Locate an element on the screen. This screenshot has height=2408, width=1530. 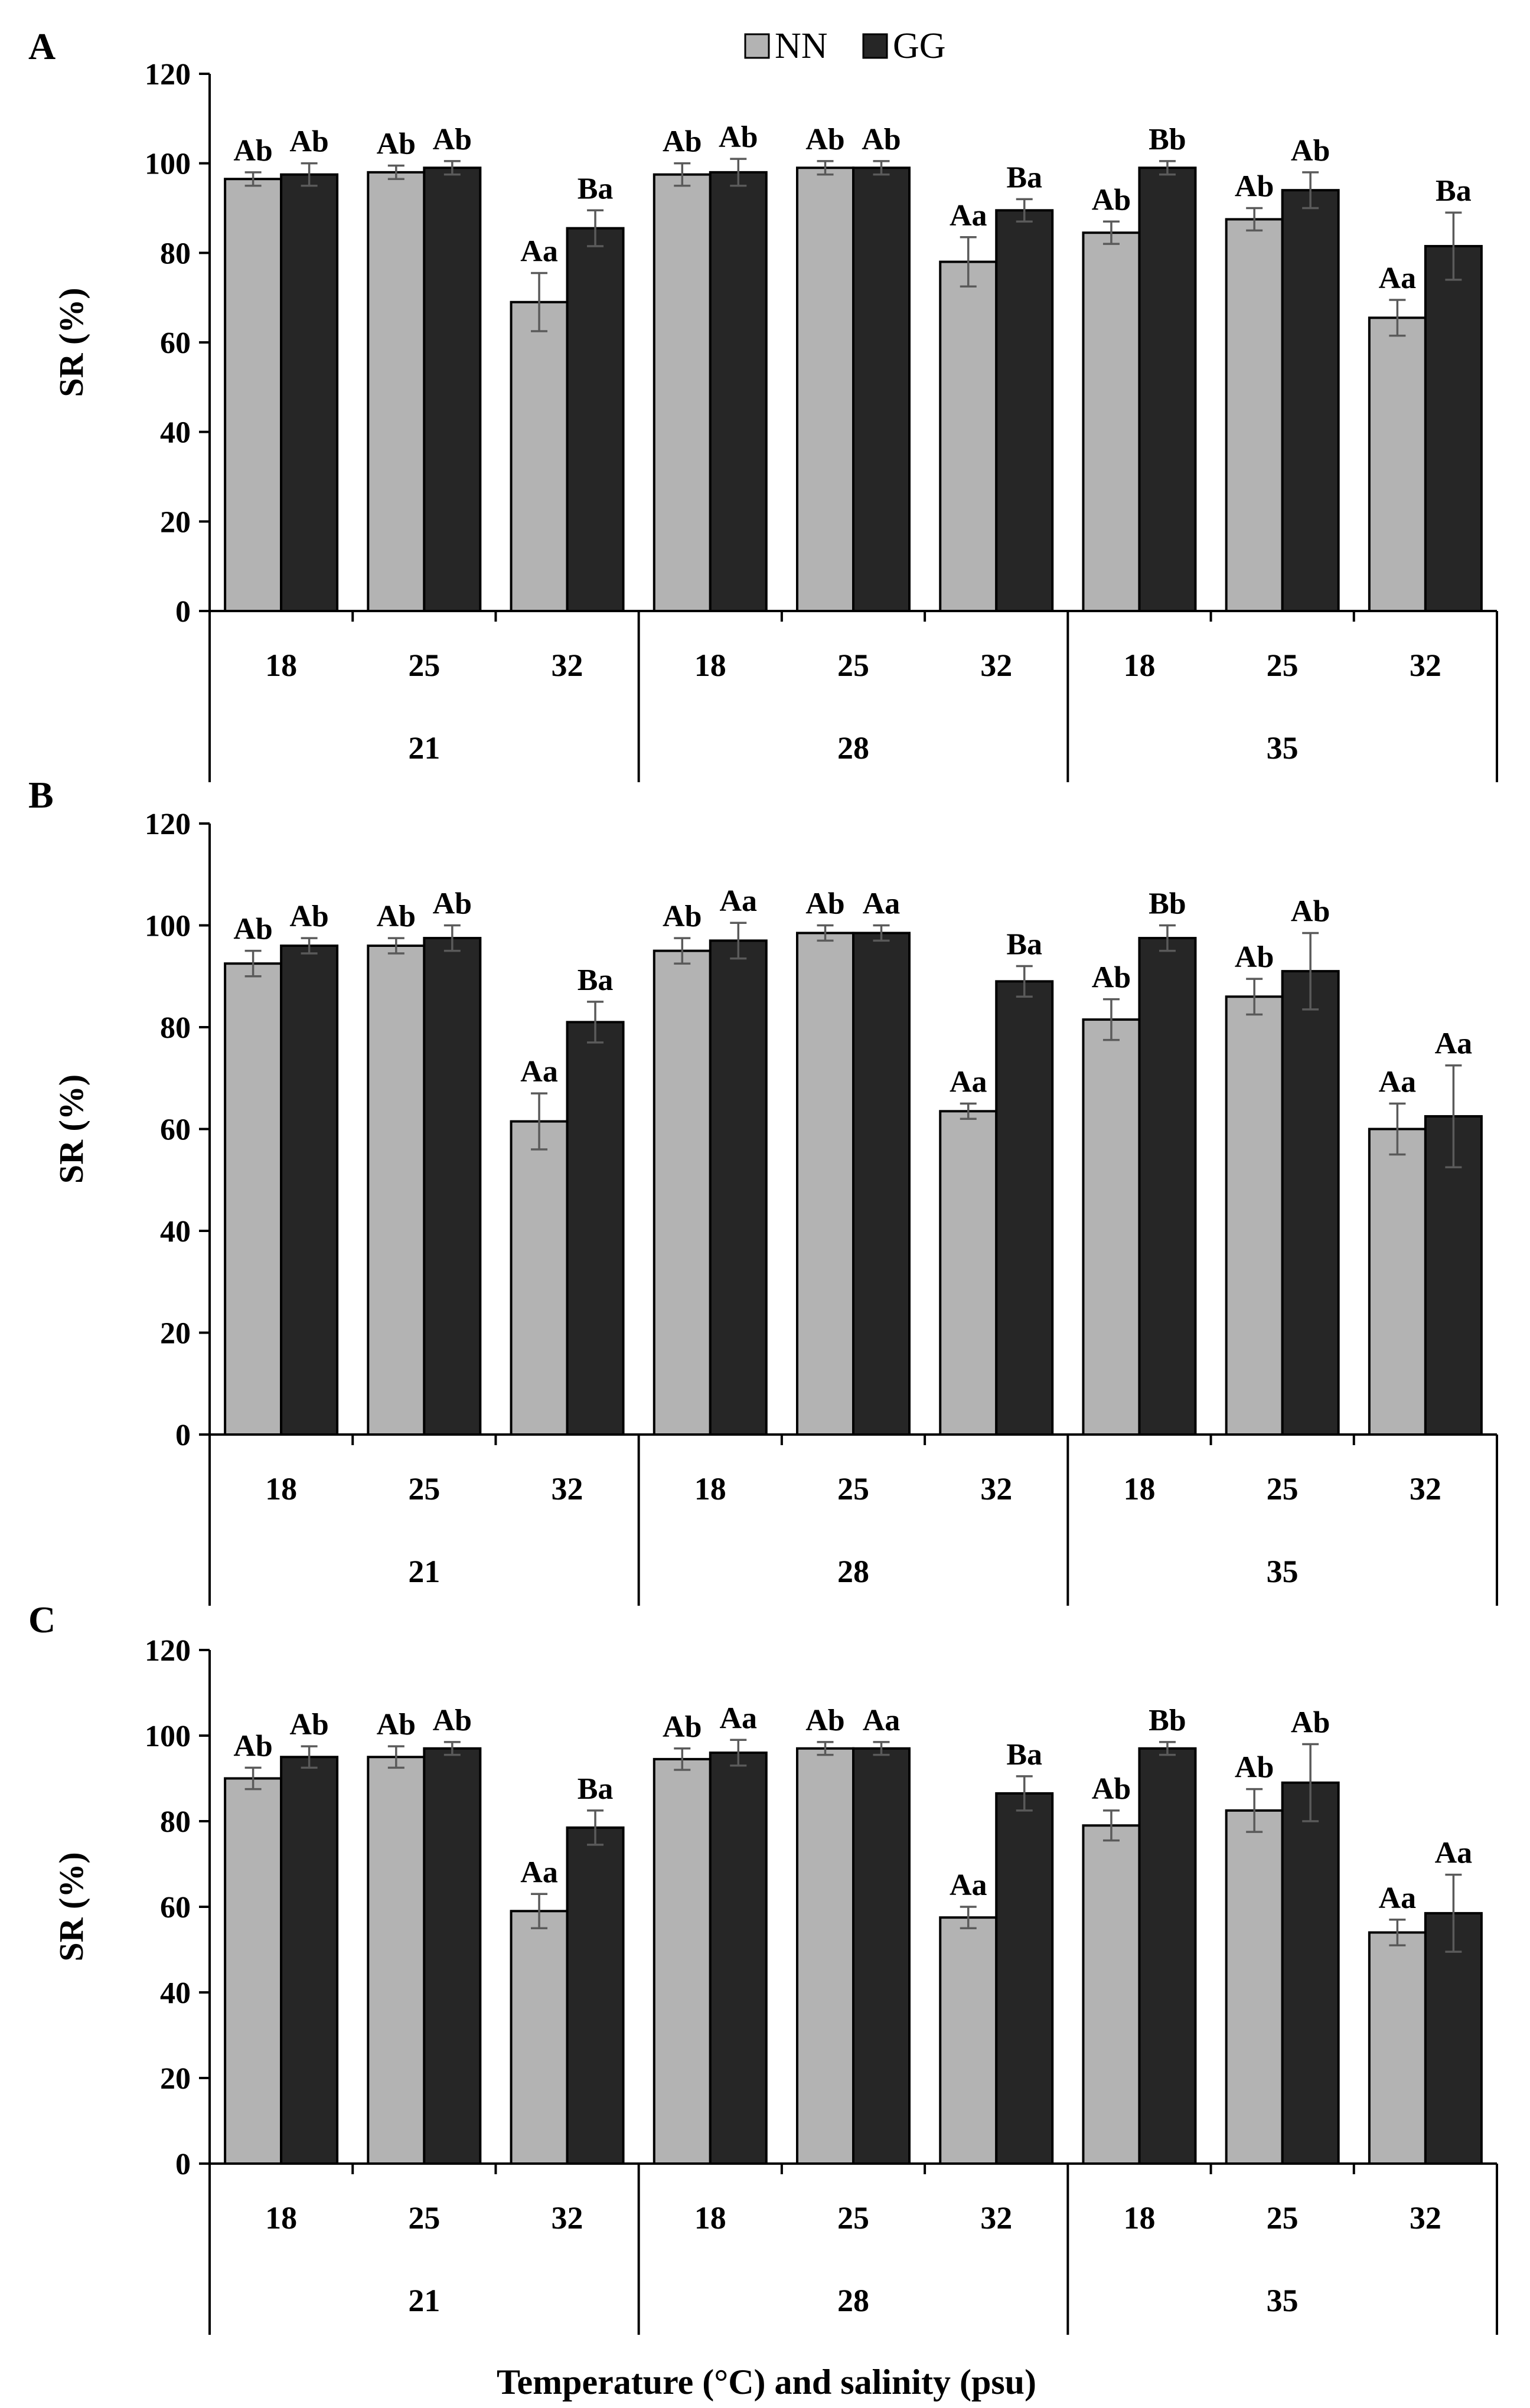
y-tick-label: 120 is located at coordinates (168, 1651).